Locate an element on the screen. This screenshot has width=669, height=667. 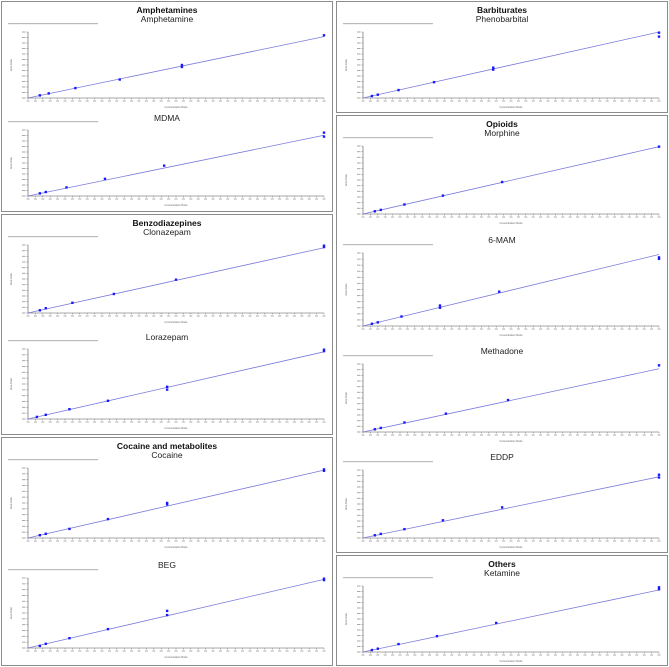
chart-ketamine: Area Ratio Concentration Ratio is located at coordinates (503, 620).